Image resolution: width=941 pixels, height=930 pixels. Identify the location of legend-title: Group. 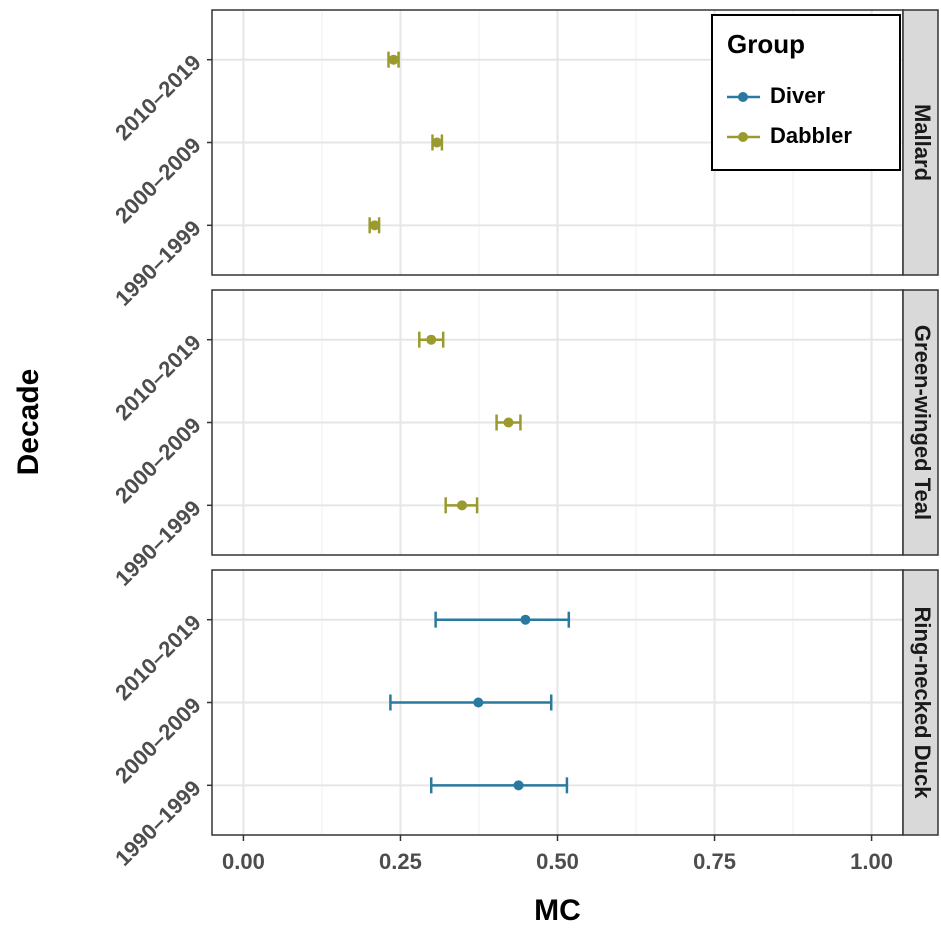
(766, 44).